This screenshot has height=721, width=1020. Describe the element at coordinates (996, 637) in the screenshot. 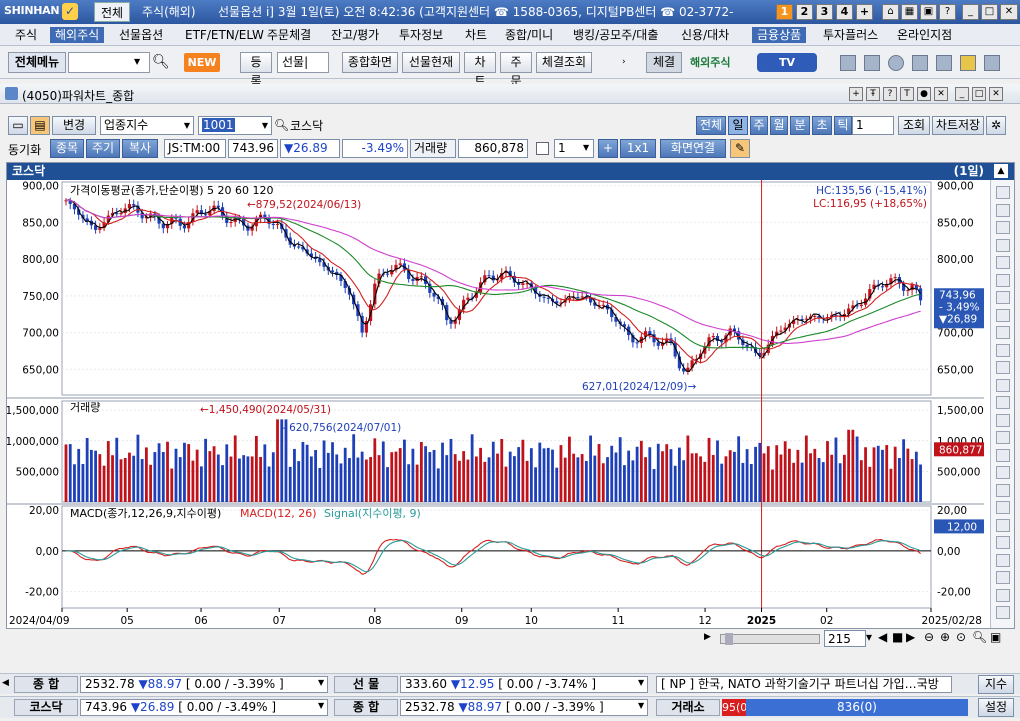

I see `expand-icon: ▣` at that location.